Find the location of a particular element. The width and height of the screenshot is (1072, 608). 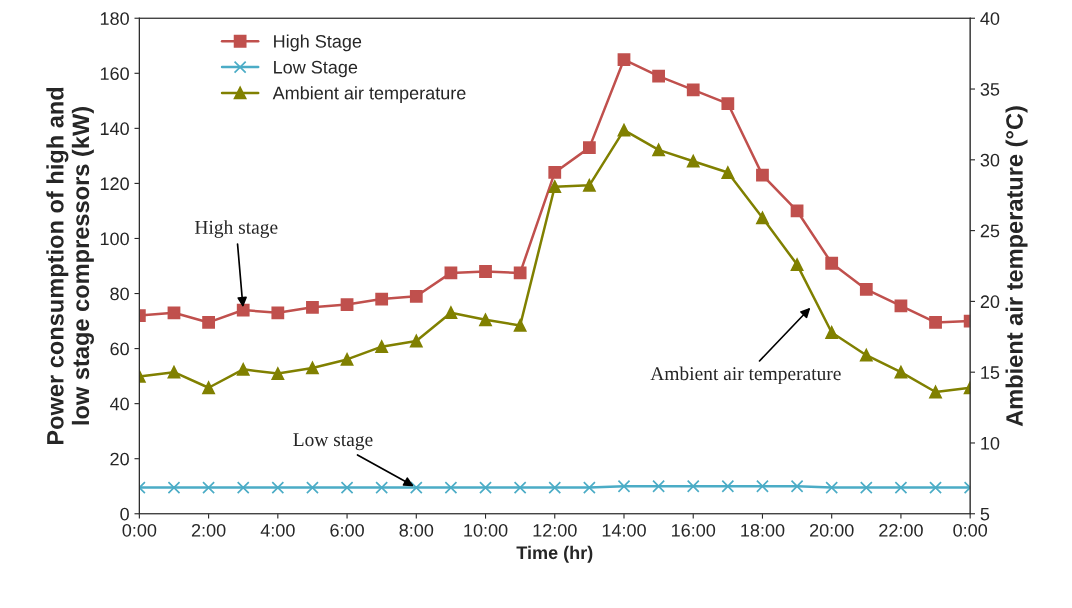

x-tick-label: 12:00 is located at coordinates (555, 530).